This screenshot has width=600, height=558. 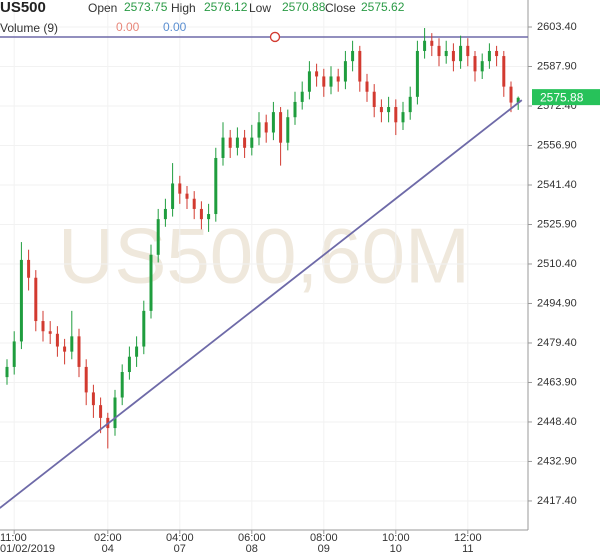 I want to click on x-tick-time: 08:00, so click(x=324, y=538).